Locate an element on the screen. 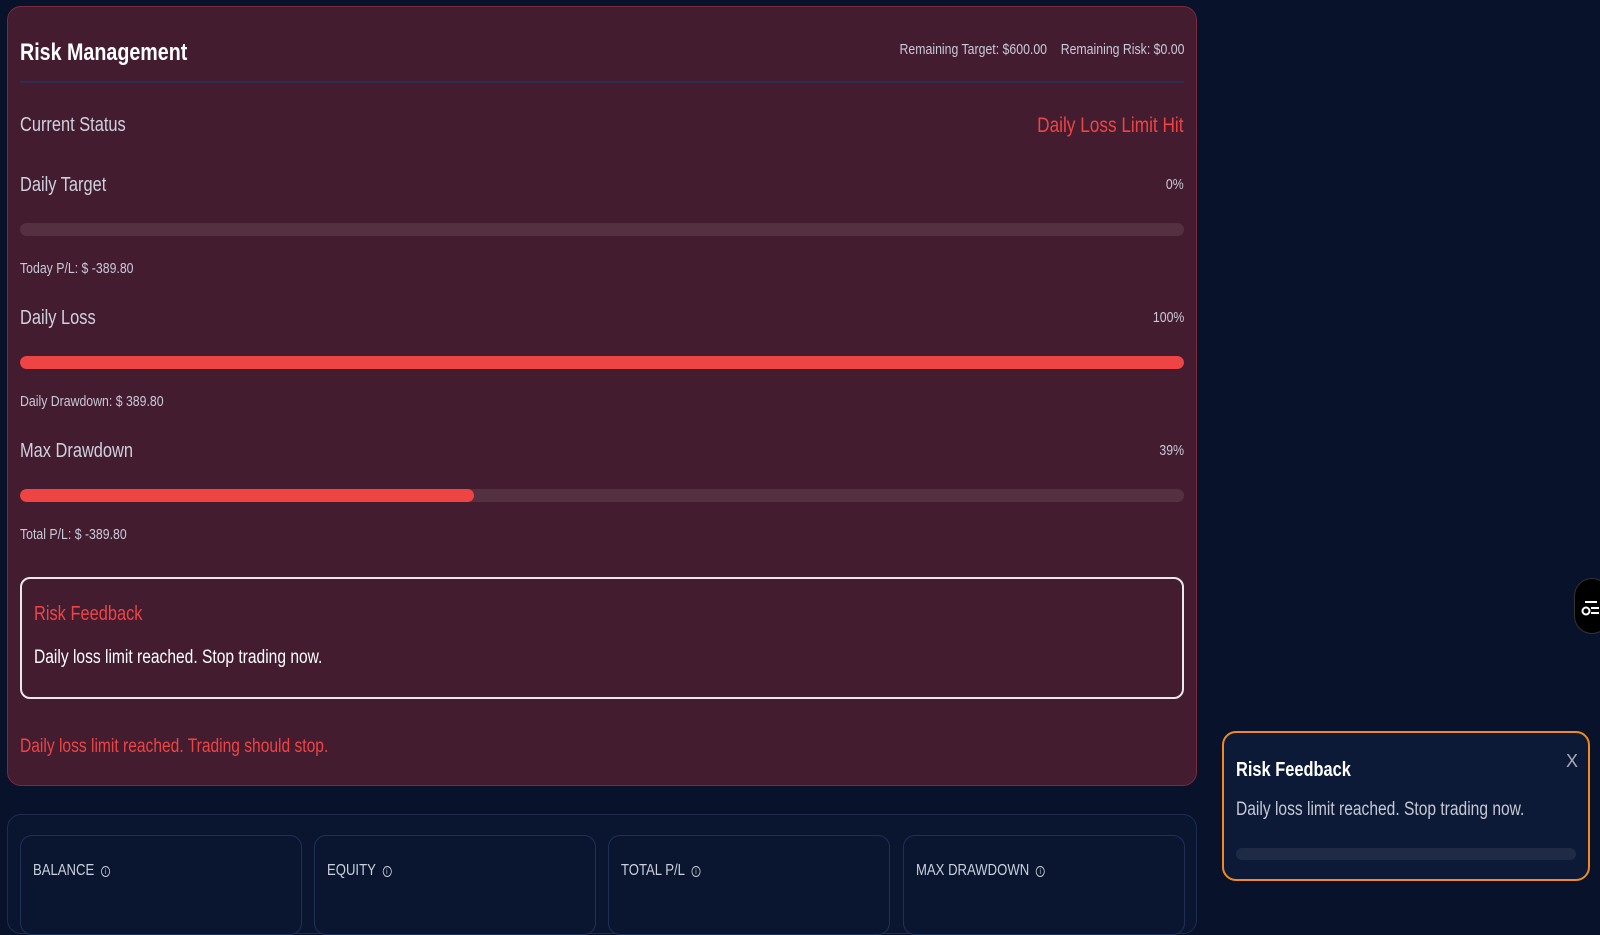 This screenshot has width=1600, height=935. daily-target-percent: 0% is located at coordinates (1175, 184).